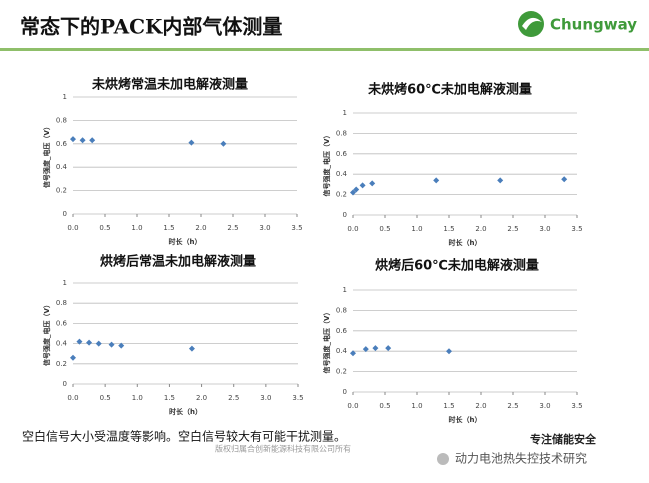  What do you see at coordinates (169, 85) in the screenshot?
I see `chart-title: 未烘烤常温未加电解液测量` at bounding box center [169, 85].